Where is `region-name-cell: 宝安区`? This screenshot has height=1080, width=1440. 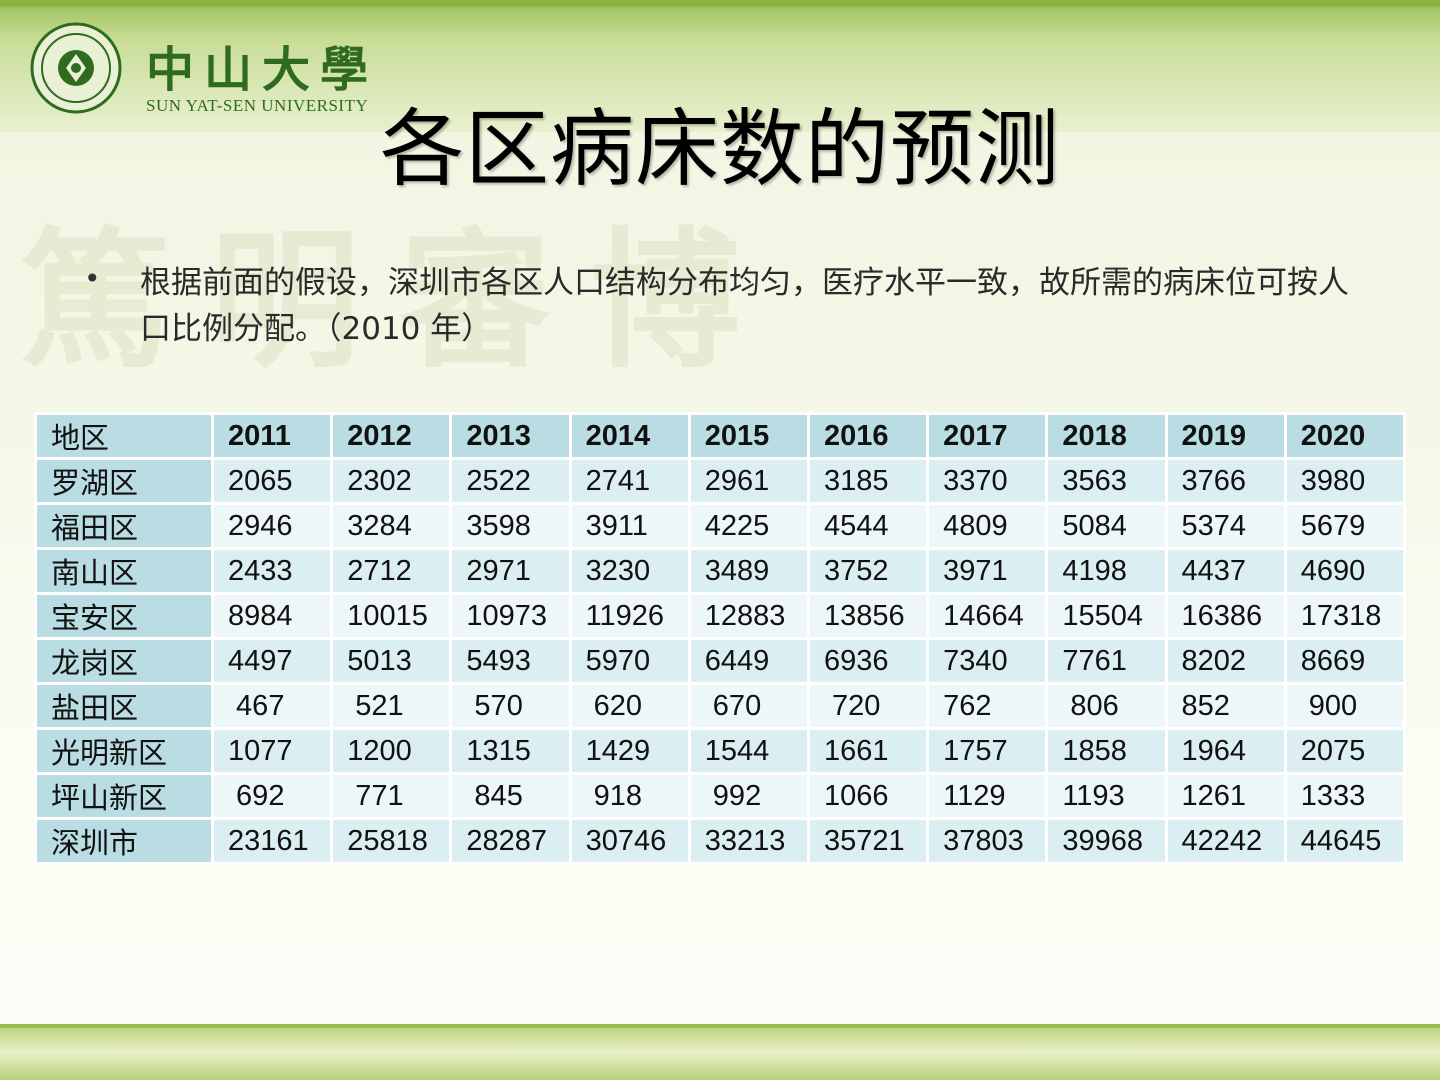
region-name-cell: 宝安区 is located at coordinates (124, 616).